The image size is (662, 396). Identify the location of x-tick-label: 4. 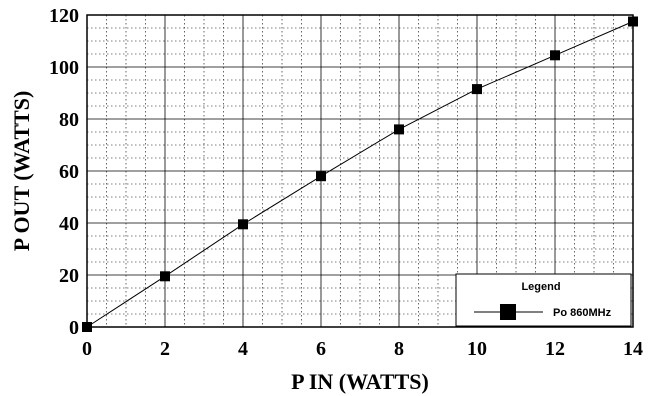
(243, 349).